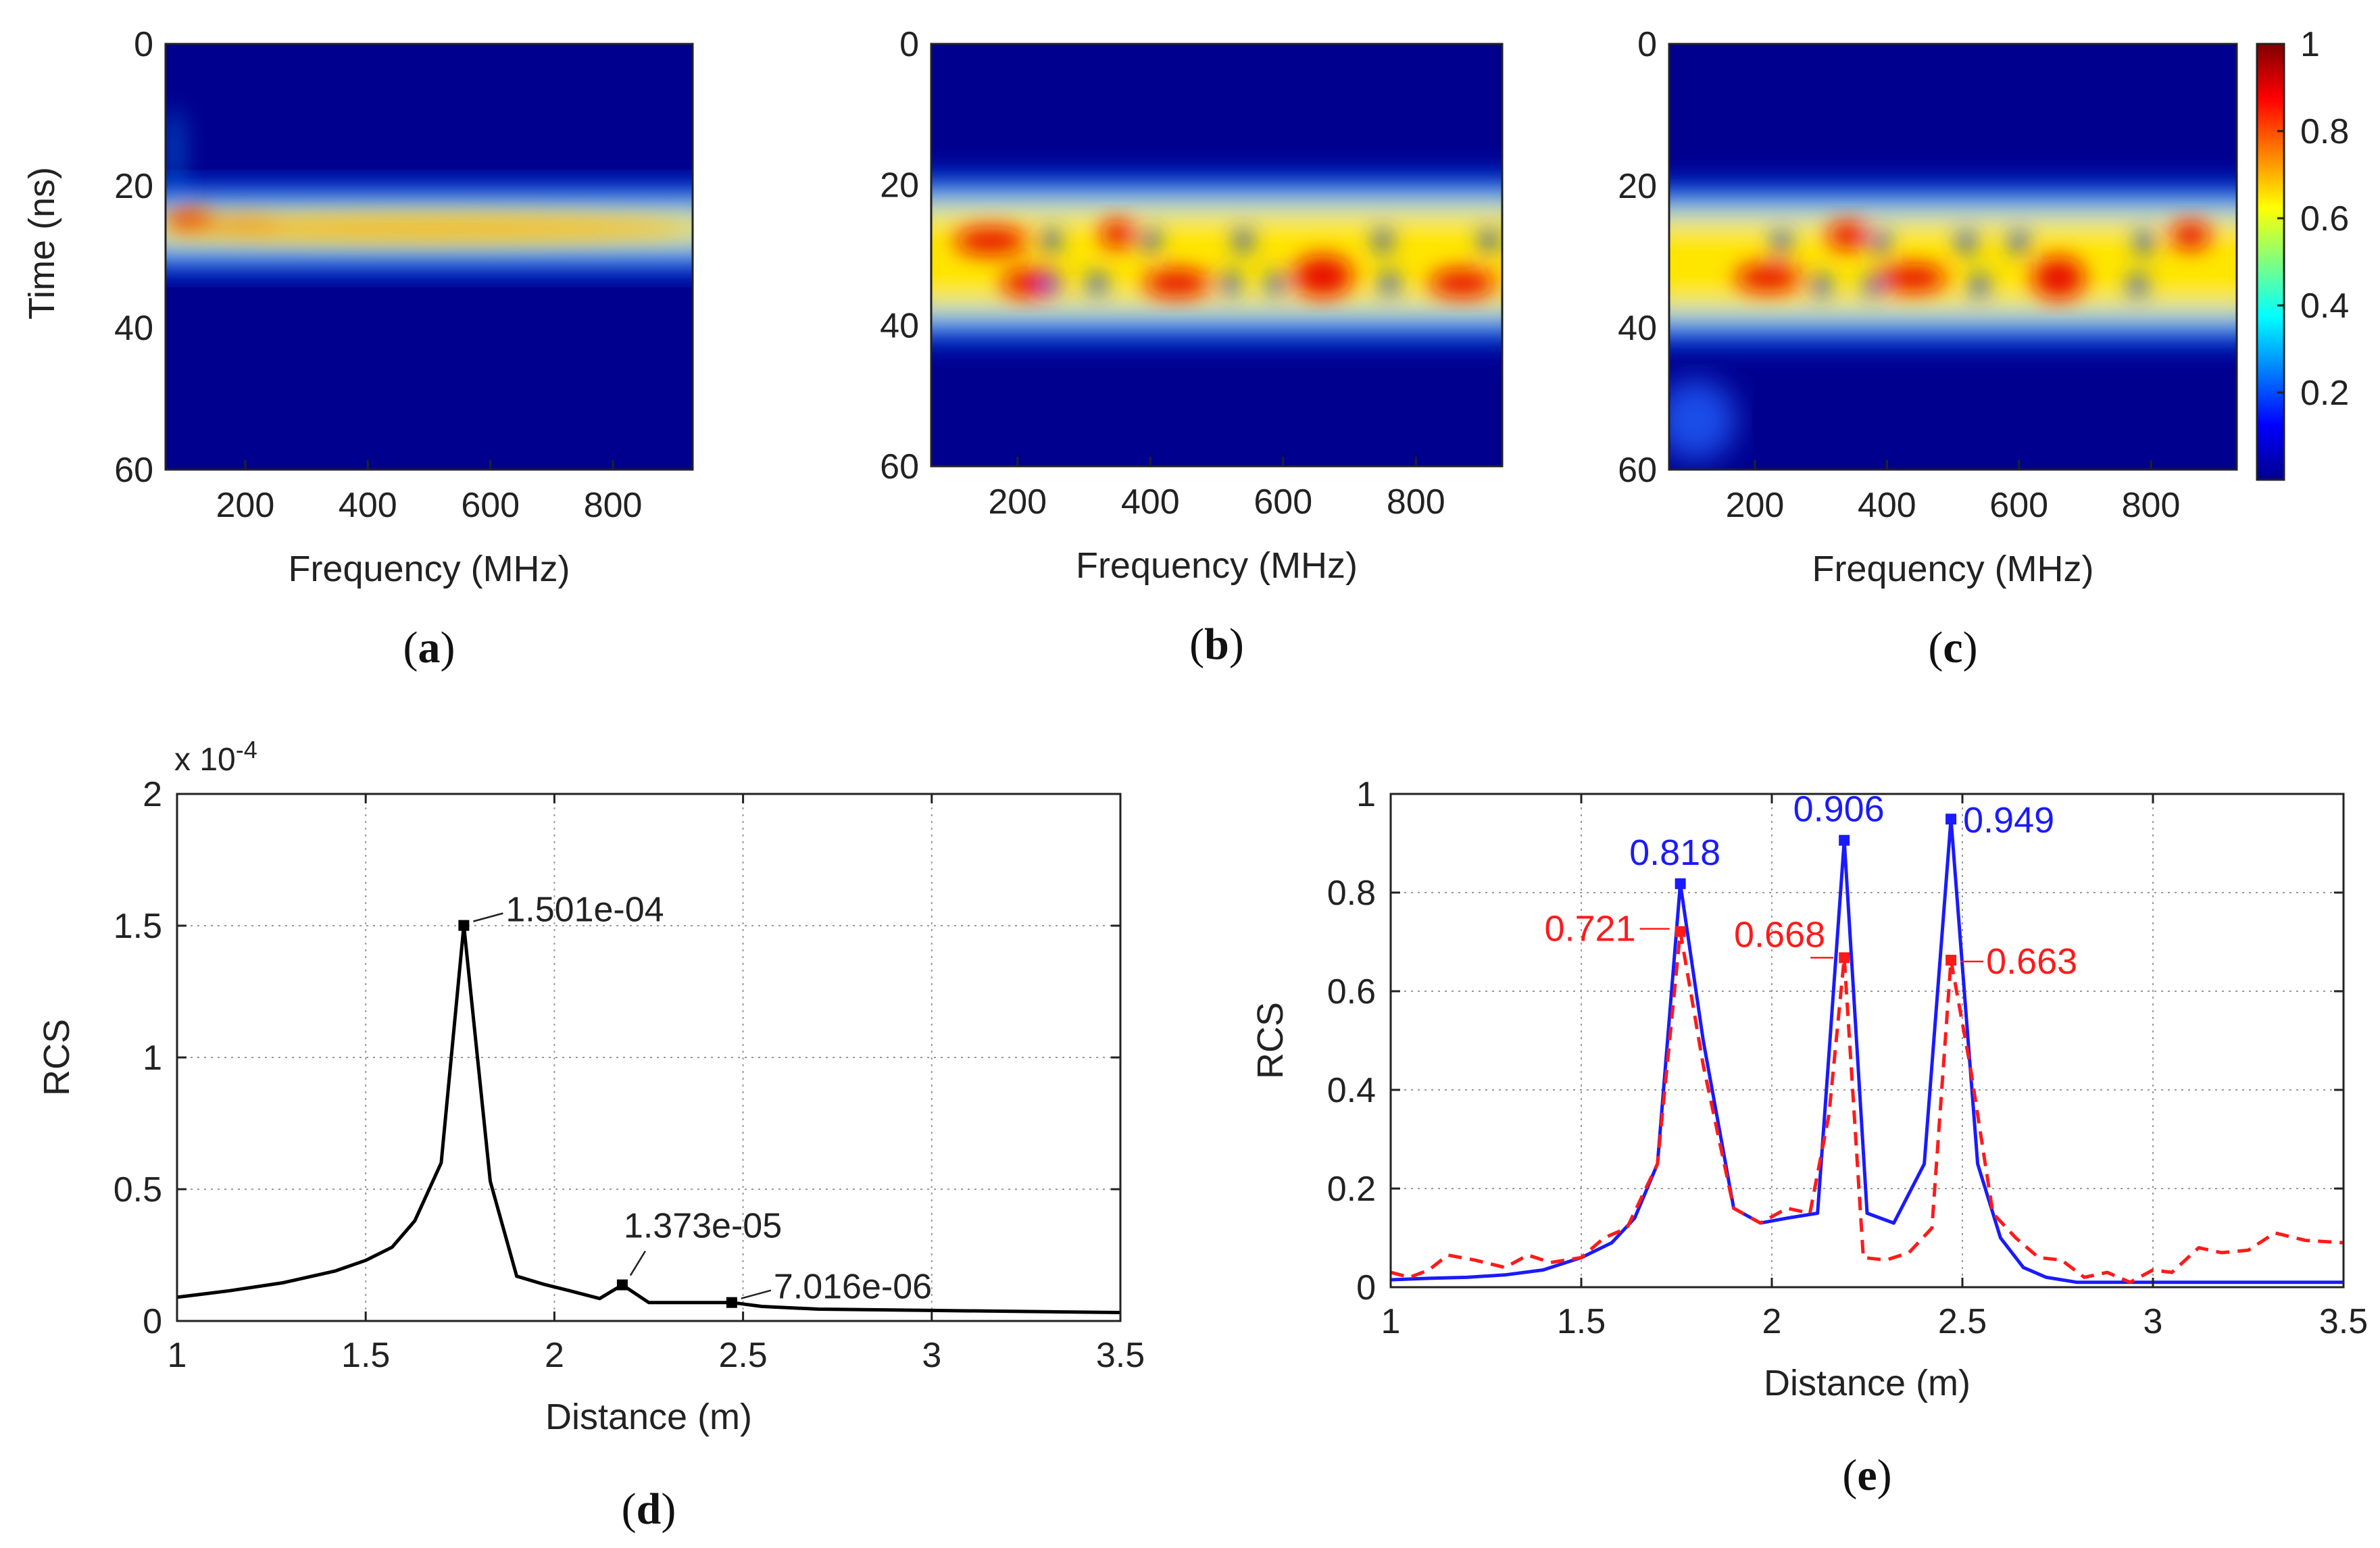  What do you see at coordinates (649, 1509) in the screenshot?
I see `caption-d: (d)` at bounding box center [649, 1509].